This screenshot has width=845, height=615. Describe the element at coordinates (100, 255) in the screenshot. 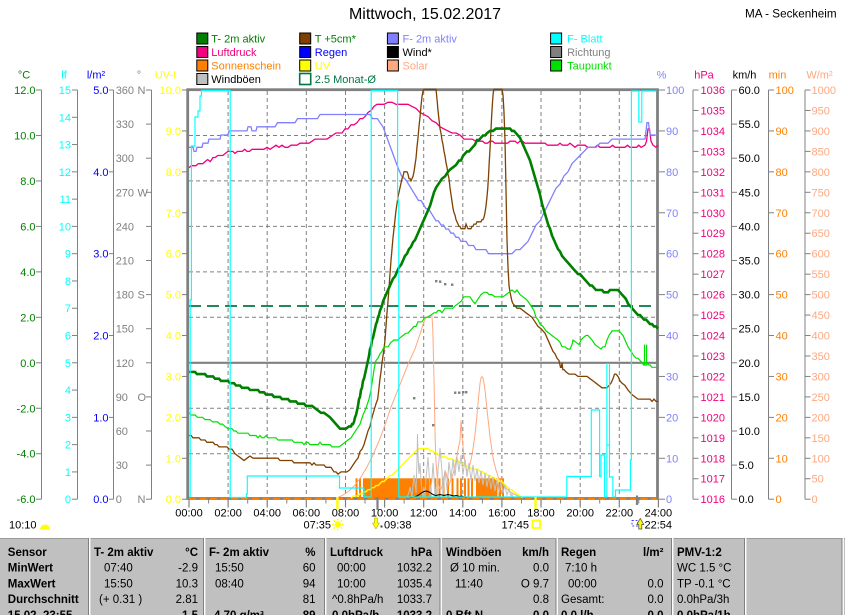

I see `svg-text: 3.0` at that location.